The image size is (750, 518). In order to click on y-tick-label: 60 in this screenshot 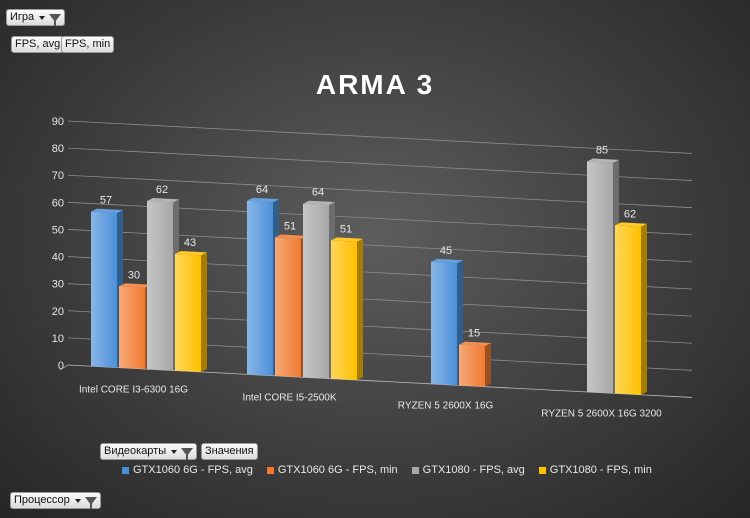, I will do `click(58, 203)`.